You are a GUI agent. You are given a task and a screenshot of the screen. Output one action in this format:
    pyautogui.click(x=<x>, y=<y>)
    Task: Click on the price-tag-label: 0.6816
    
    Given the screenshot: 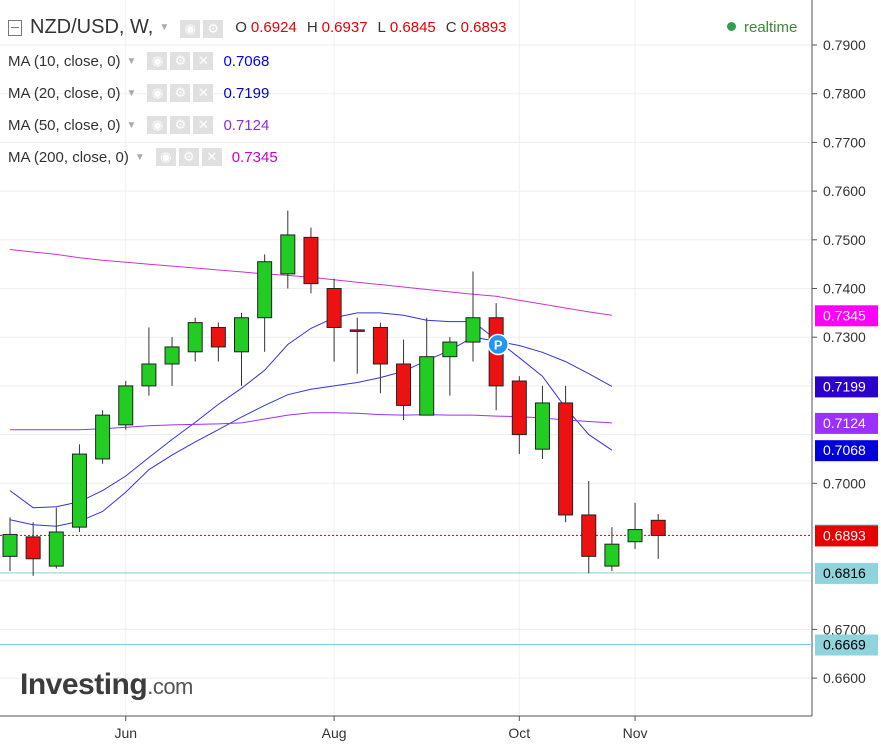 What is the action you would take?
    pyautogui.click(x=844, y=573)
    